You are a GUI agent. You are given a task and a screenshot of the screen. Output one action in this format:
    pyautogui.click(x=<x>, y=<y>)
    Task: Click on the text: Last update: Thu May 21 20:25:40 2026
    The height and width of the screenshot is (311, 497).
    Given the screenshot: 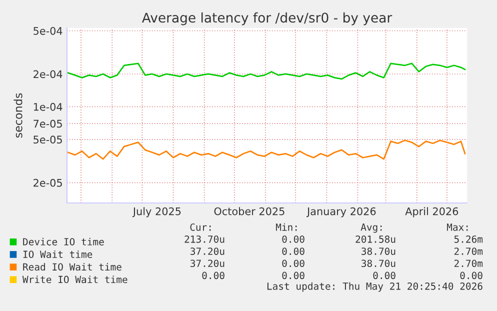 What is the action you would take?
    pyautogui.click(x=374, y=287)
    